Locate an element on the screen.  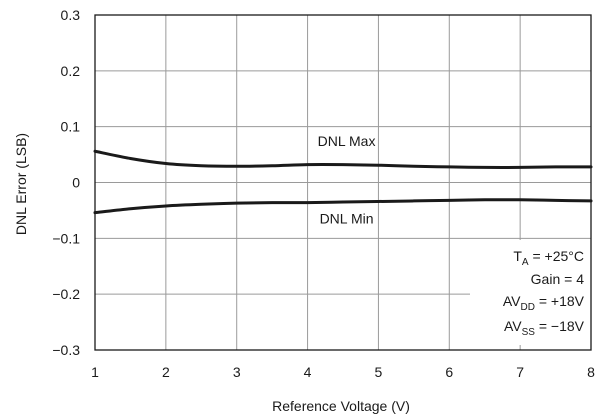
series-label-dnl-min: DNL Min is located at coordinates (347, 218).